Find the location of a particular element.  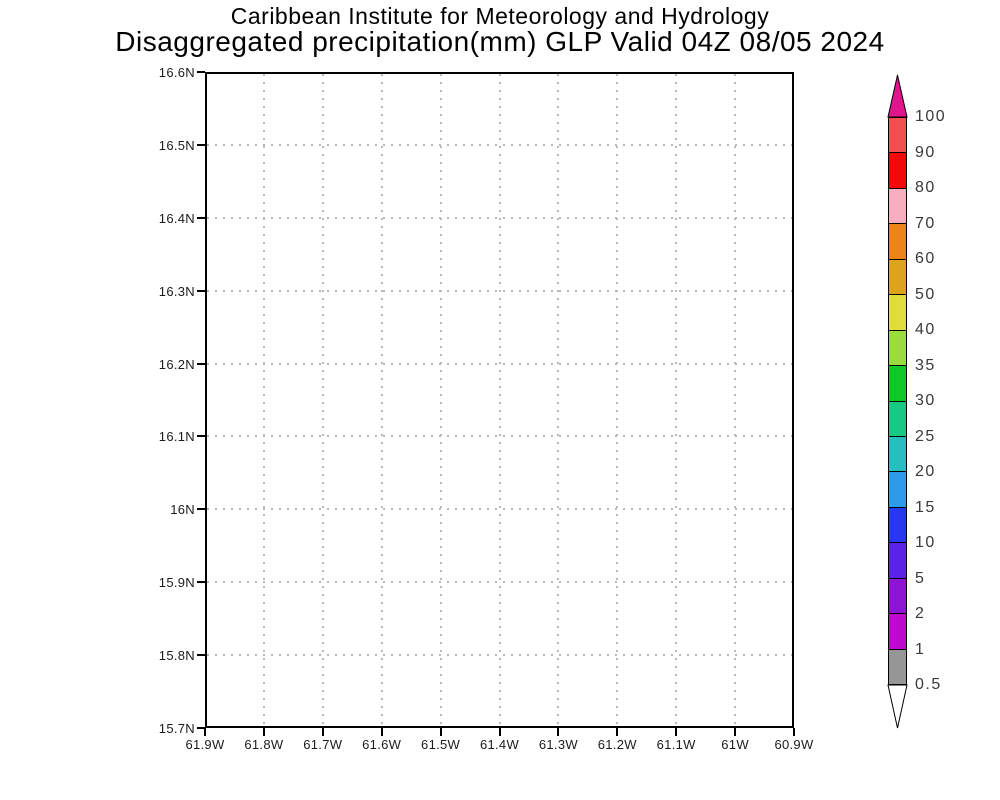

colorbar-label: 25 is located at coordinates (925, 436).